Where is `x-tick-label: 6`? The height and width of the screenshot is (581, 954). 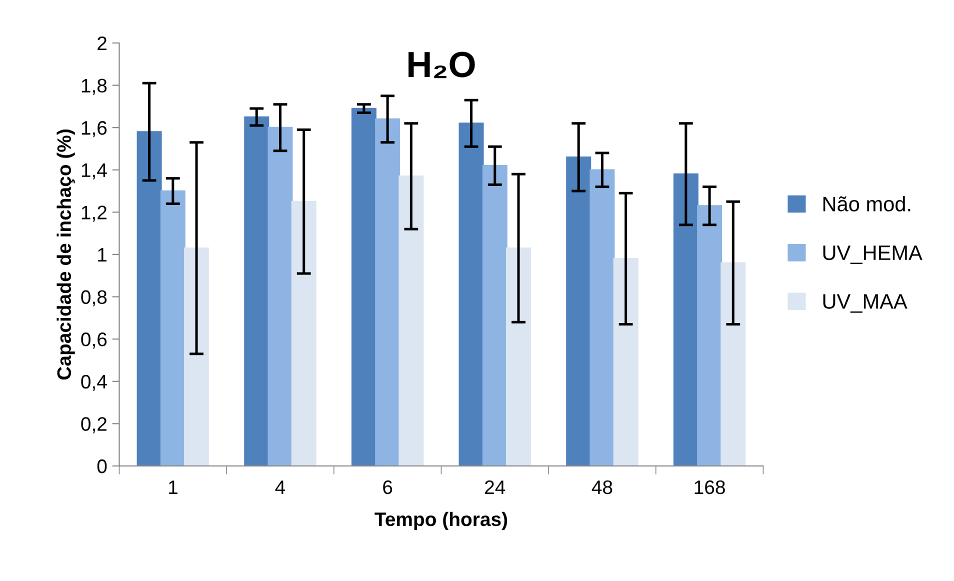 x-tick-label: 6 is located at coordinates (387, 487).